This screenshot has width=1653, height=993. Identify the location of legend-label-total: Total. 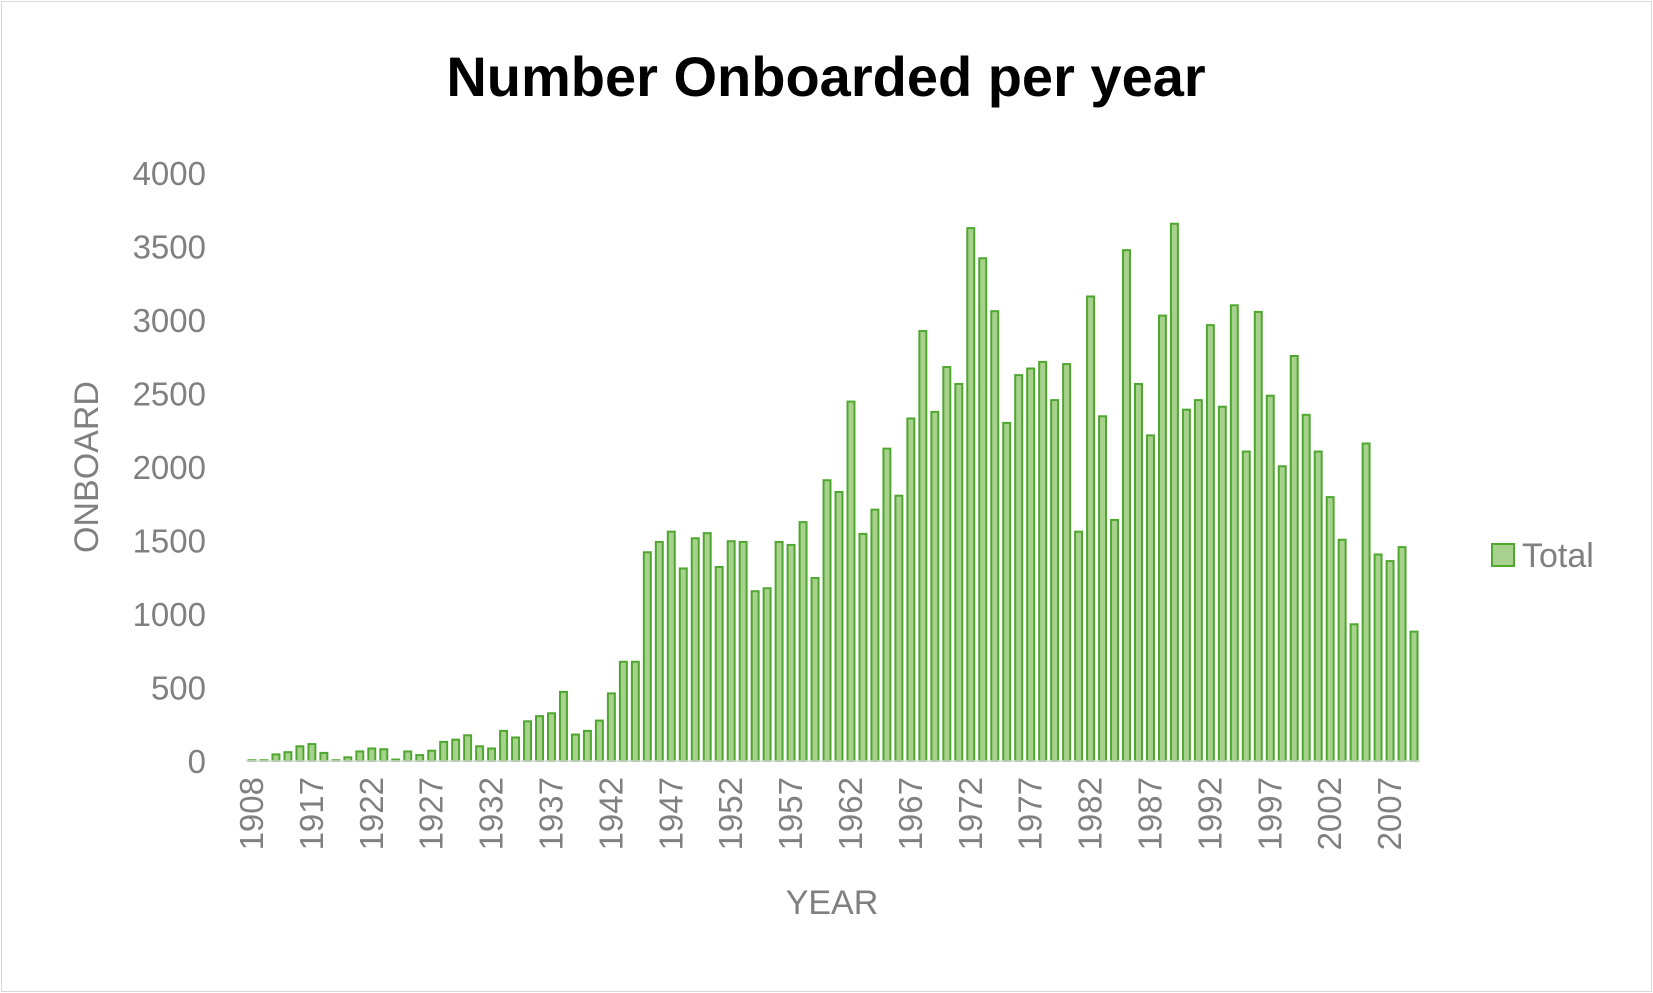
(1558, 556).